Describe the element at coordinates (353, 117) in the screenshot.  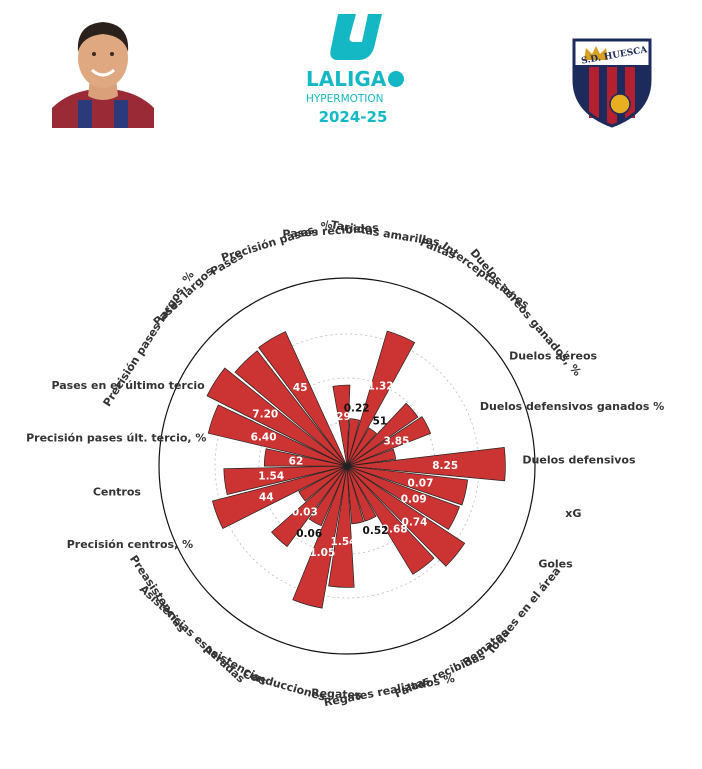
I see `season-label: 2024-25` at that location.